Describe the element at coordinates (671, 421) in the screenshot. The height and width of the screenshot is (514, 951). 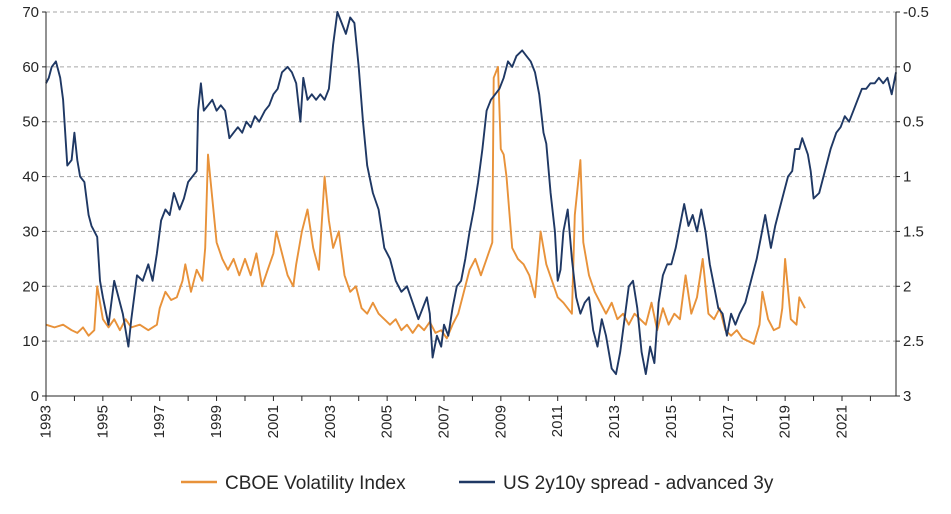
I see `x-tick-label: 2015` at that location.